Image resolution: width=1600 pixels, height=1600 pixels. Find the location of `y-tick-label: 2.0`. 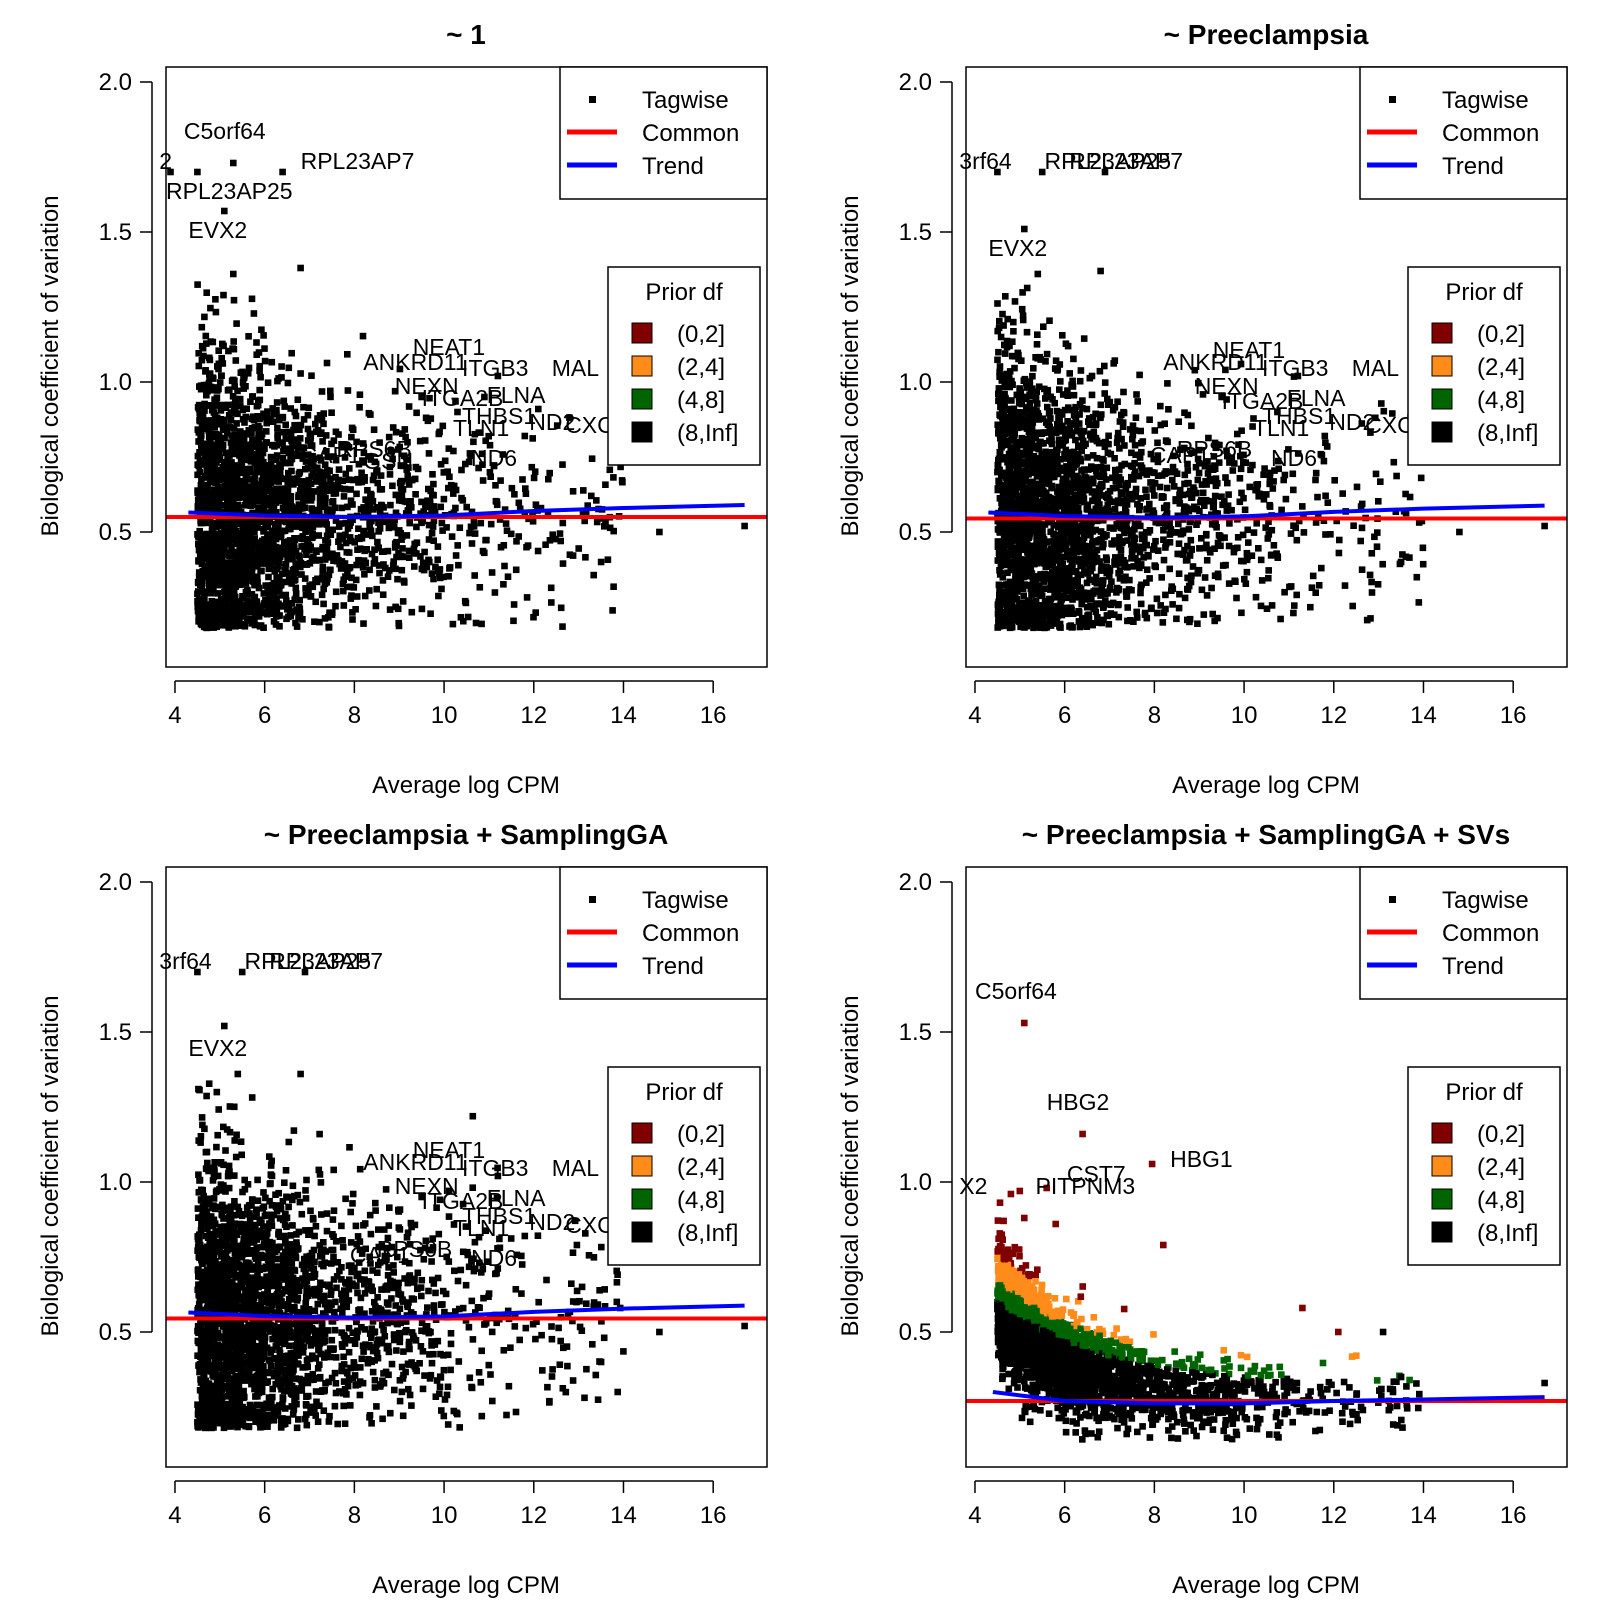

y-tick-label: 2.0 is located at coordinates (115, 82).